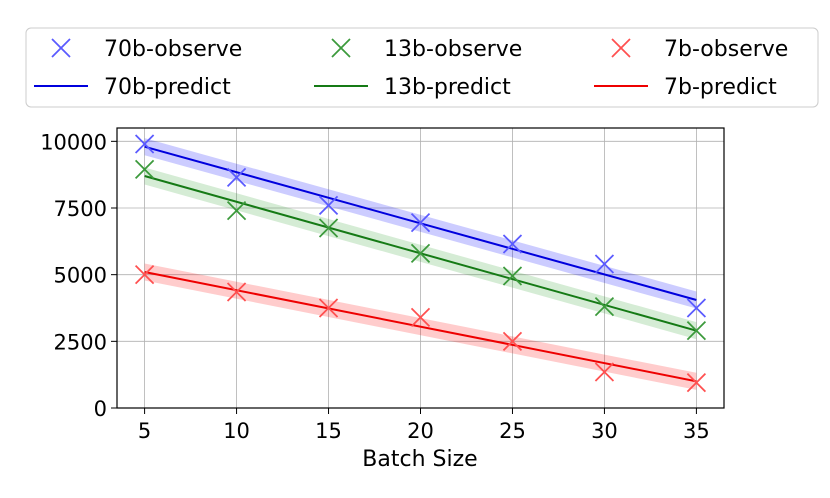 This screenshot has width=830, height=498. I want to click on x-tick-label-15: 15, so click(328, 431).